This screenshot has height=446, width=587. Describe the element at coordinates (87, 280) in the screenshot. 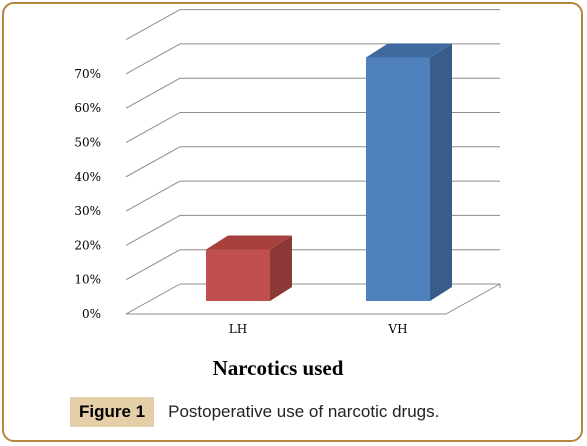

I see `y-tick-label: 10%` at that location.